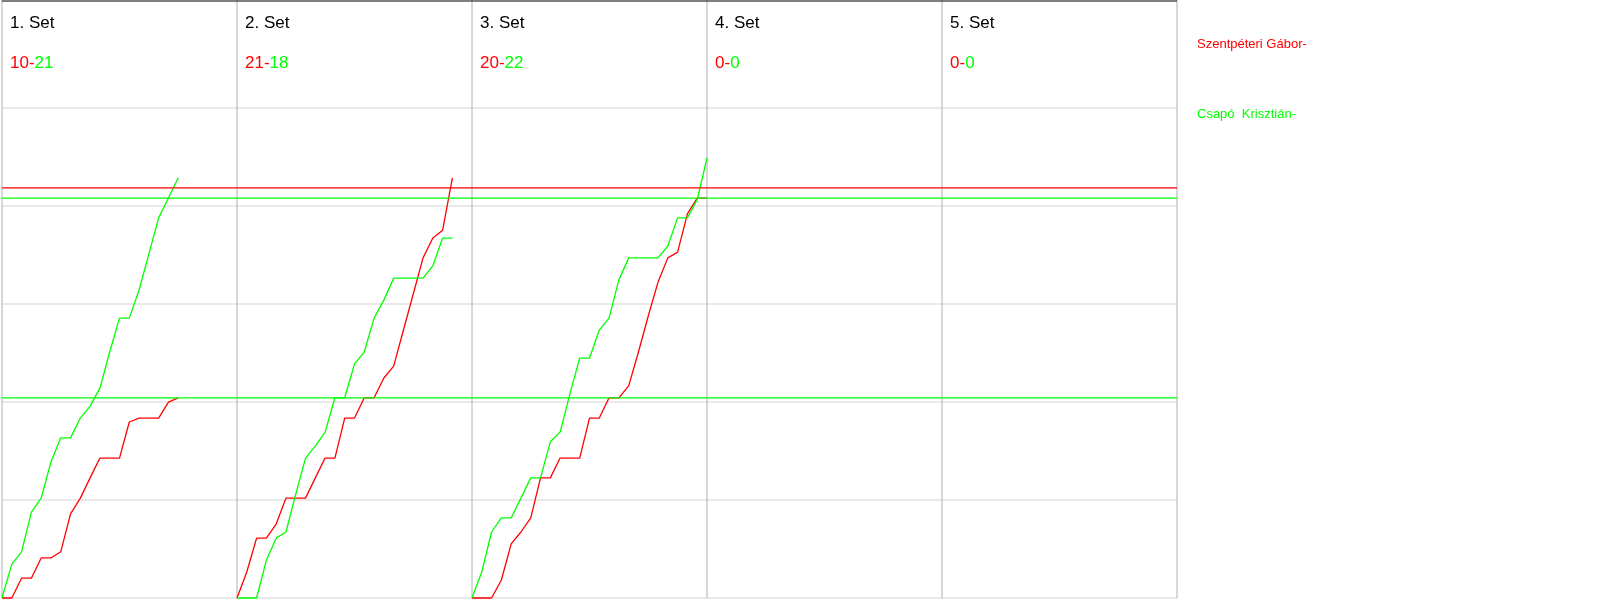  I want to click on text: 18, so click(279, 62).